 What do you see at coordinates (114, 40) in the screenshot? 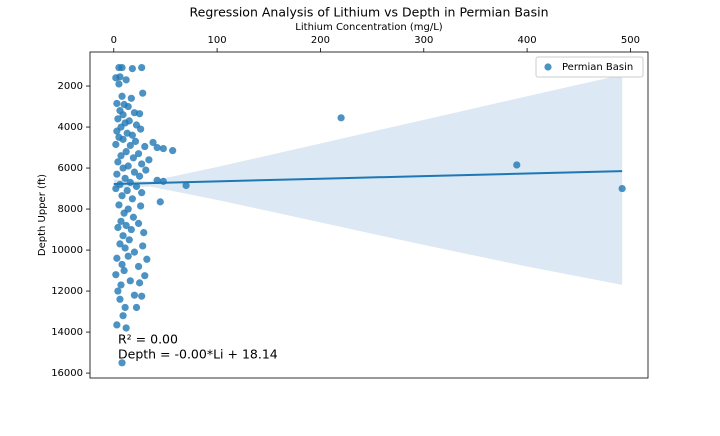
I see `x-tick-label: 0` at bounding box center [114, 40].